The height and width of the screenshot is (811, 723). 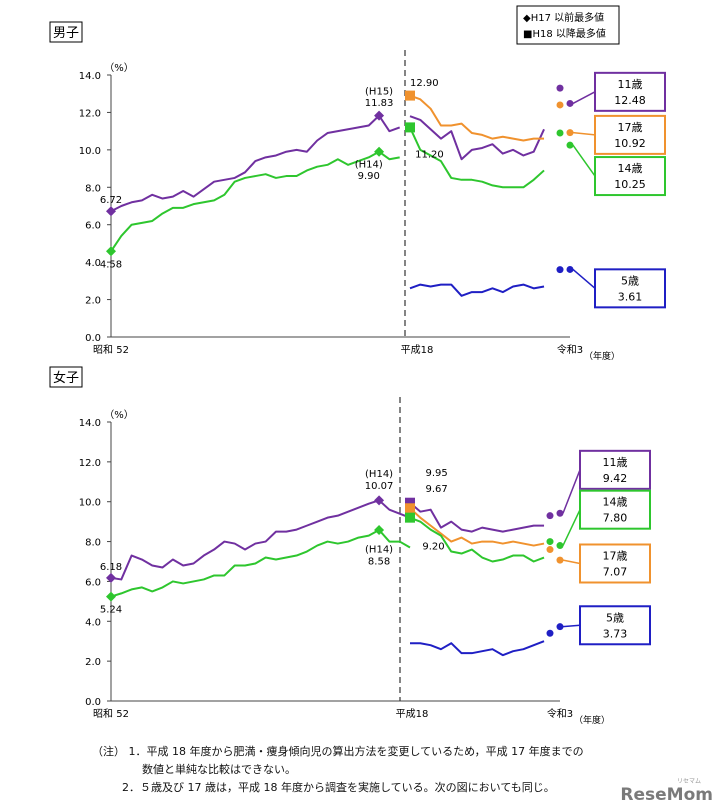 I want to click on value-annotation: 6.72, so click(x=111, y=200).